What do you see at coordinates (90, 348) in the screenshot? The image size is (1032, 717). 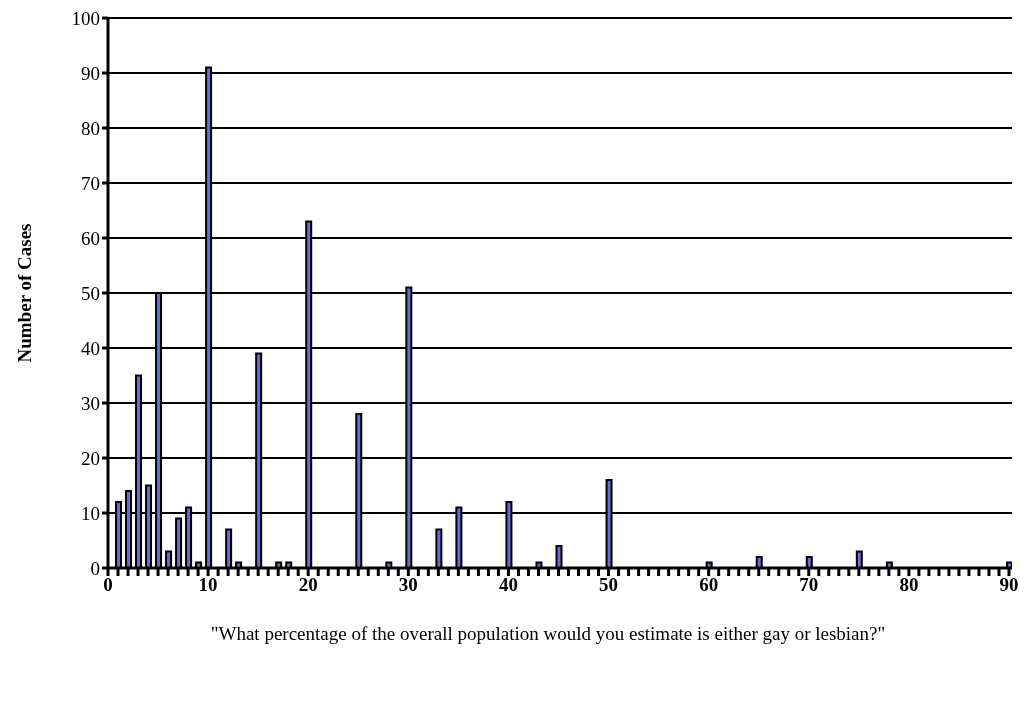 I see `y-tick-label: 40` at bounding box center [90, 348].